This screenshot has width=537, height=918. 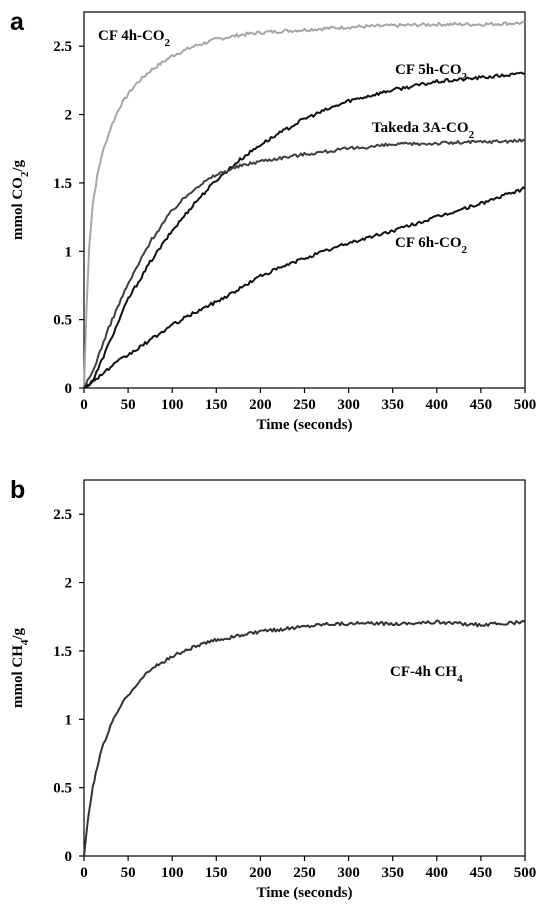 I want to click on series-label: CF-4h CH4, so click(x=426, y=674).